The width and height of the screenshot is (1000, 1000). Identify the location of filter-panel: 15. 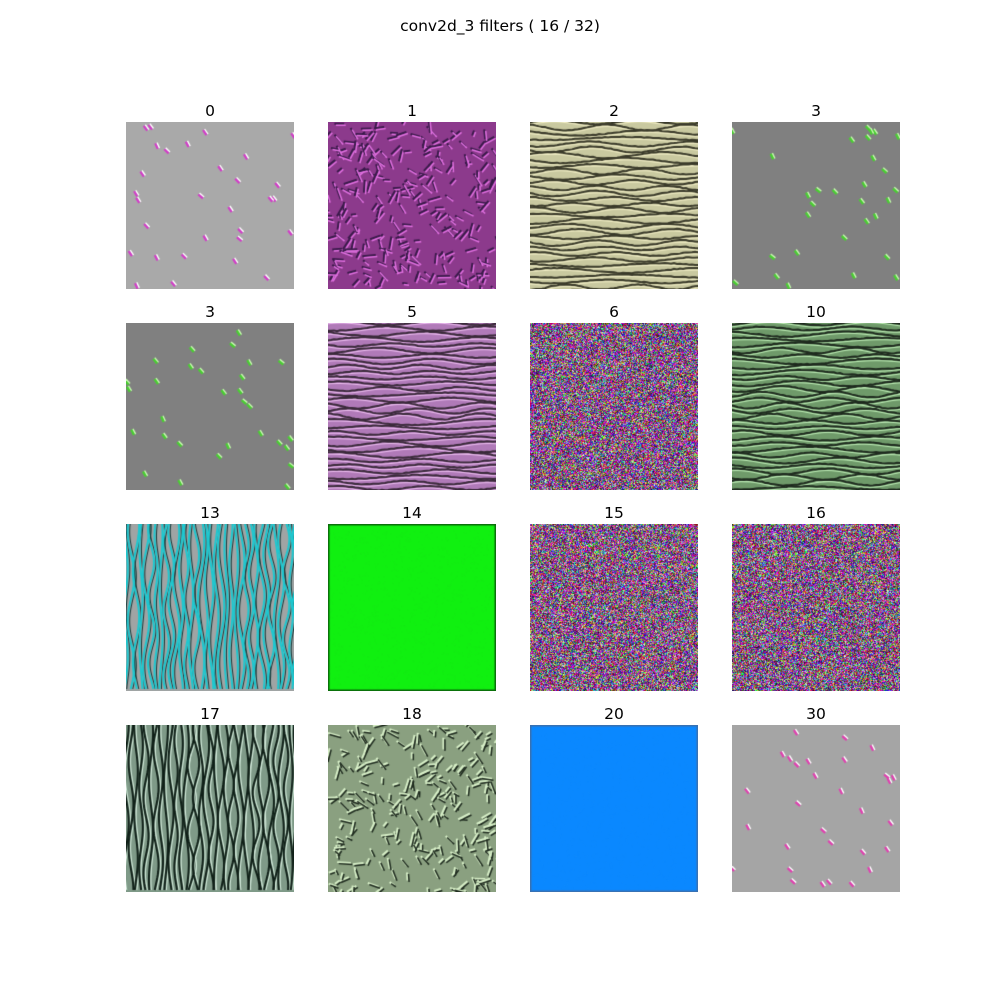
(614, 597).